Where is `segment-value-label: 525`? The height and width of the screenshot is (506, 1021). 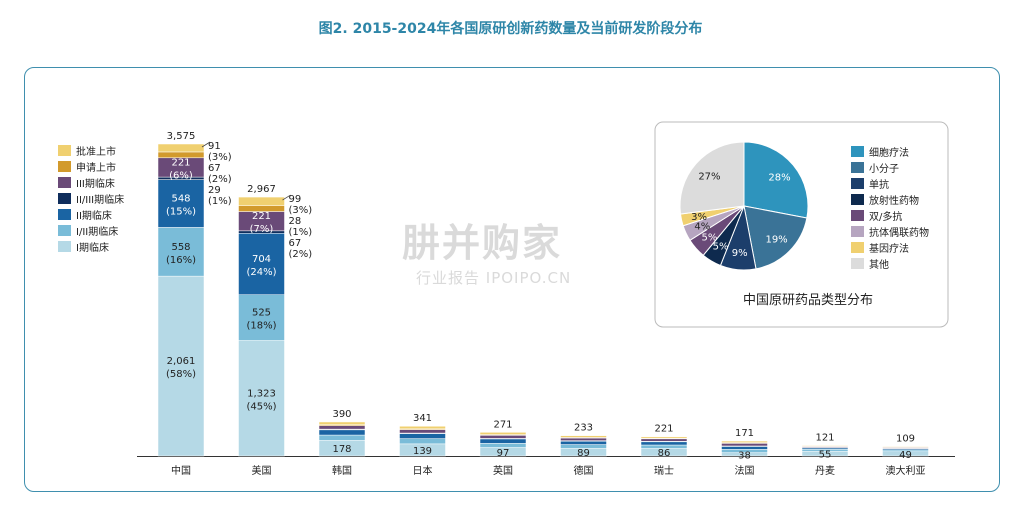
segment-value-label: 525 is located at coordinates (261, 313).